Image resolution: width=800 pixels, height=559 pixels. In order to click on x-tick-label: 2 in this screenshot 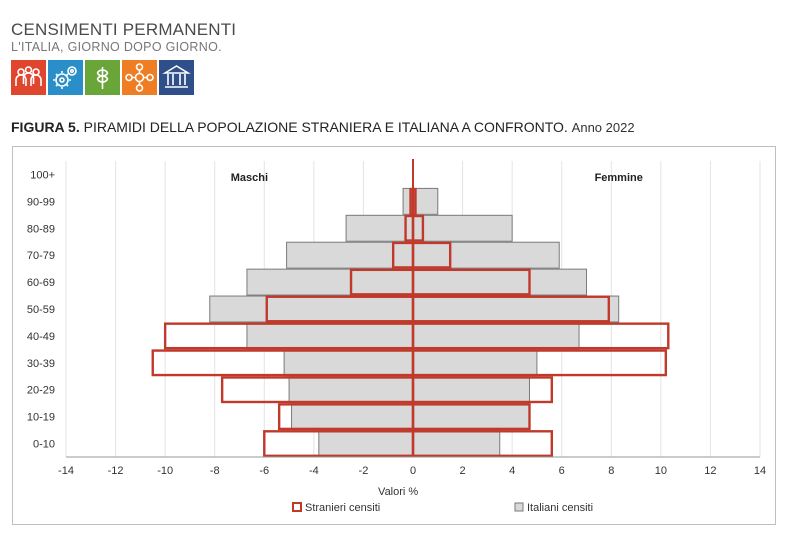, I will do `click(463, 471)`.